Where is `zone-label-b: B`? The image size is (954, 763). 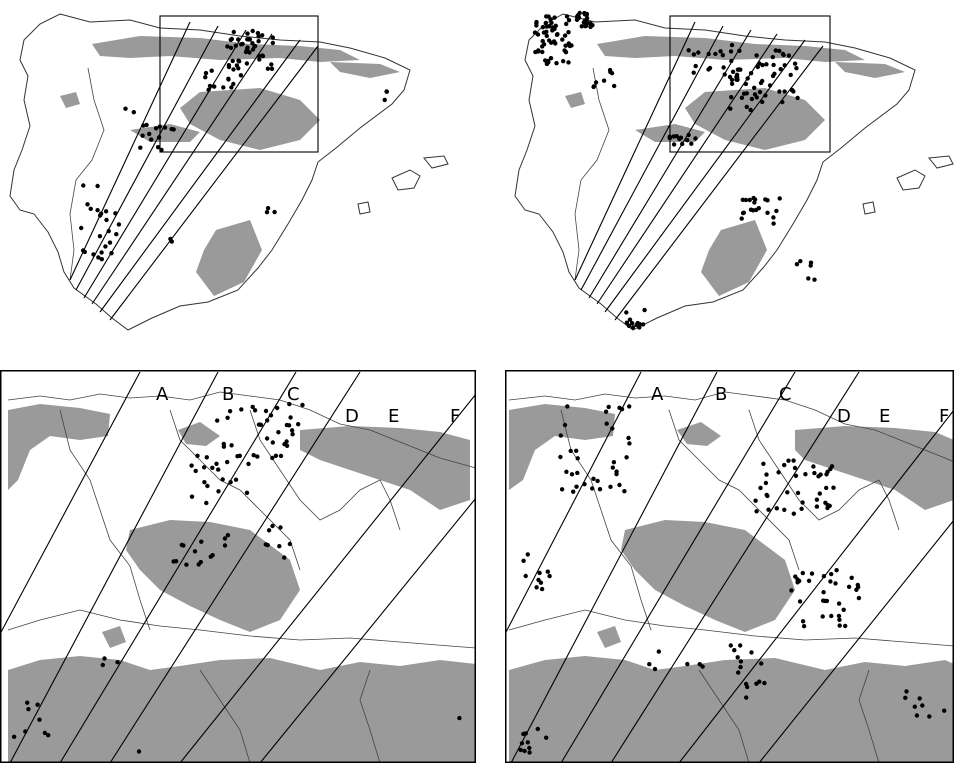 zone-label-b: B is located at coordinates (228, 394).